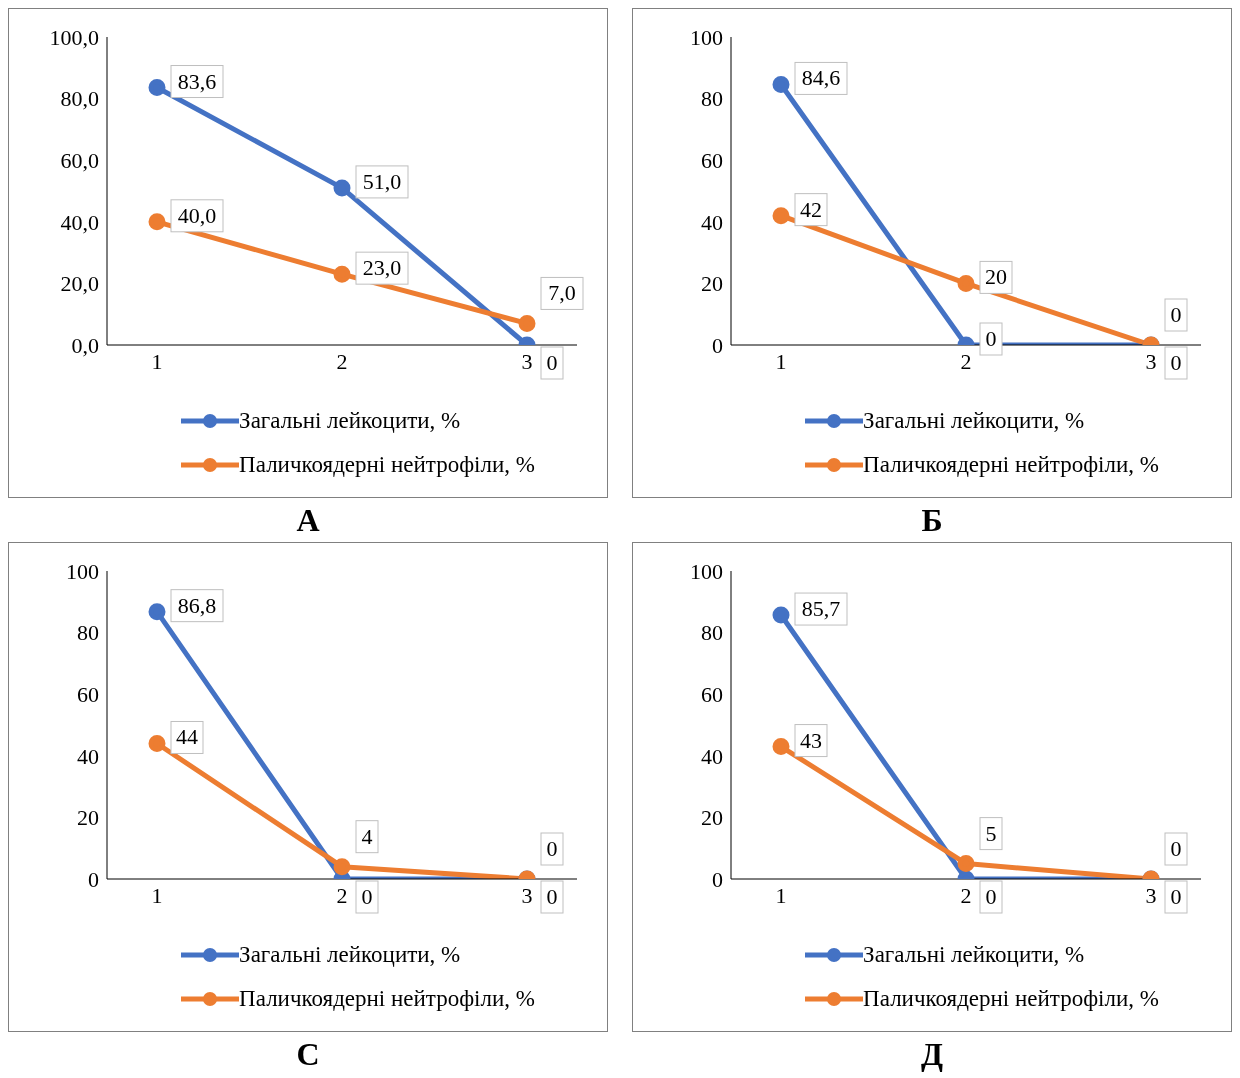 The width and height of the screenshot is (1240, 1078). What do you see at coordinates (79, 161) in the screenshot?
I see `y-tick-label: 60,0` at bounding box center [79, 161].